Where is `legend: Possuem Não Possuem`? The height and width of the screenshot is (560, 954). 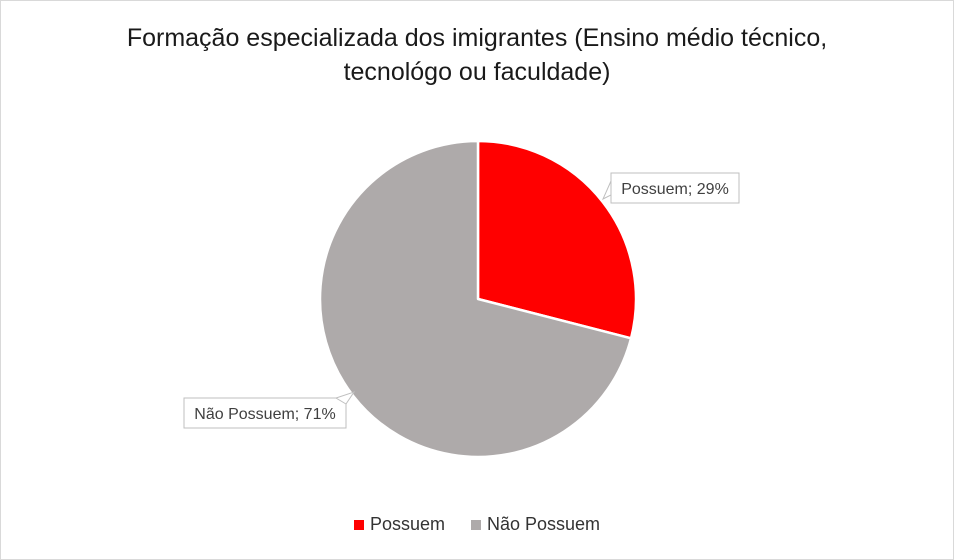
legend: Possuem Não Possuem is located at coordinates (477, 524).